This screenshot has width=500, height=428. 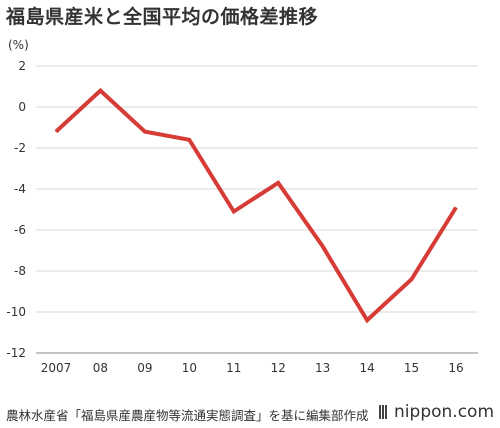 I want to click on x-tick-label: 15, so click(x=411, y=368).